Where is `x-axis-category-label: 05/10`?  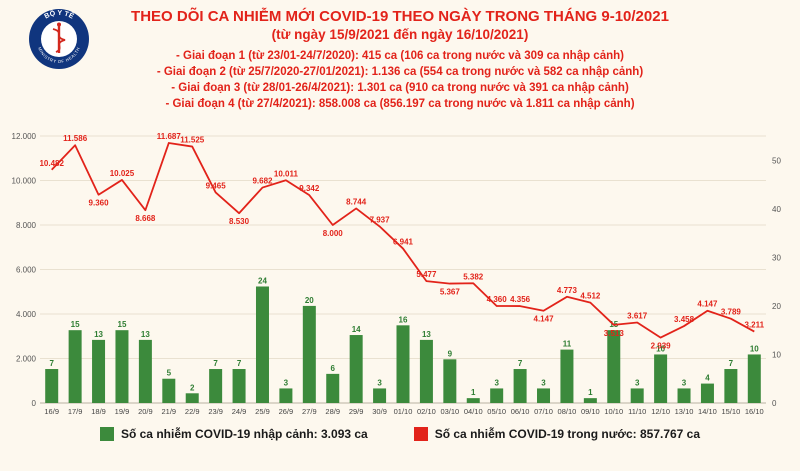 x-axis-category-label: 05/10 is located at coordinates (496, 411).